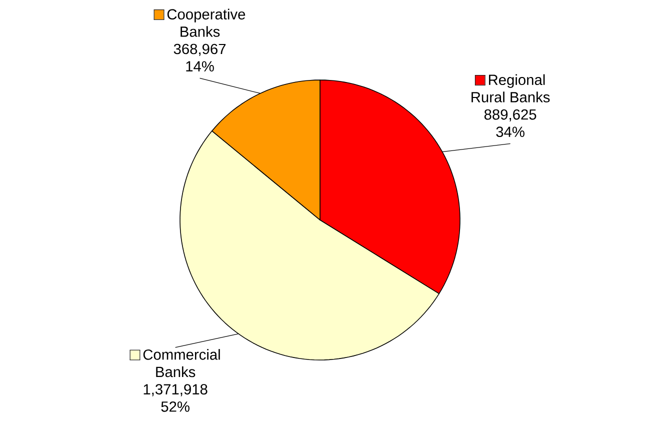 This screenshot has width=652, height=433. What do you see at coordinates (206, 22) in the screenshot?
I see `legend-label: Cooperative Banks` at bounding box center [206, 22].